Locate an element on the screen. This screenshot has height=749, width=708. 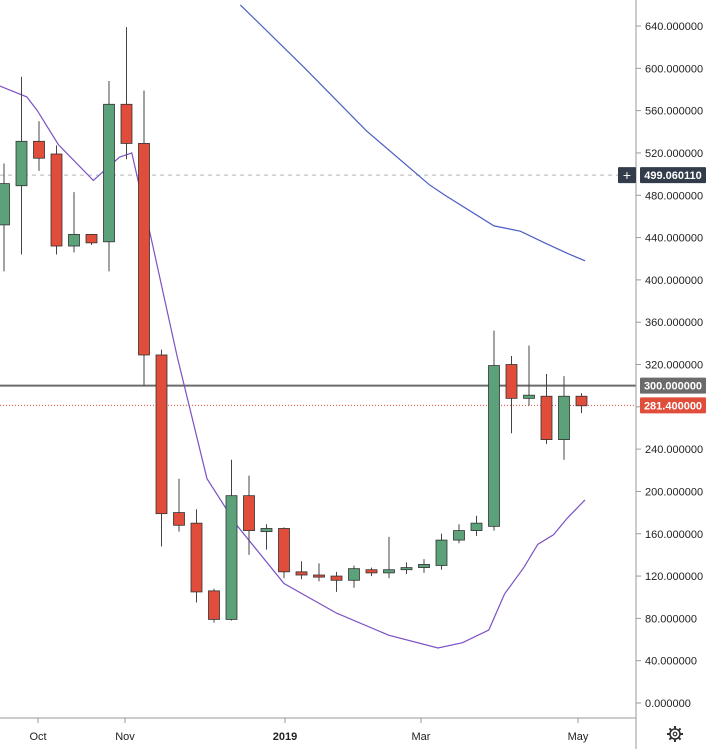
x-tick-label: Nov is located at coordinates (125, 737).